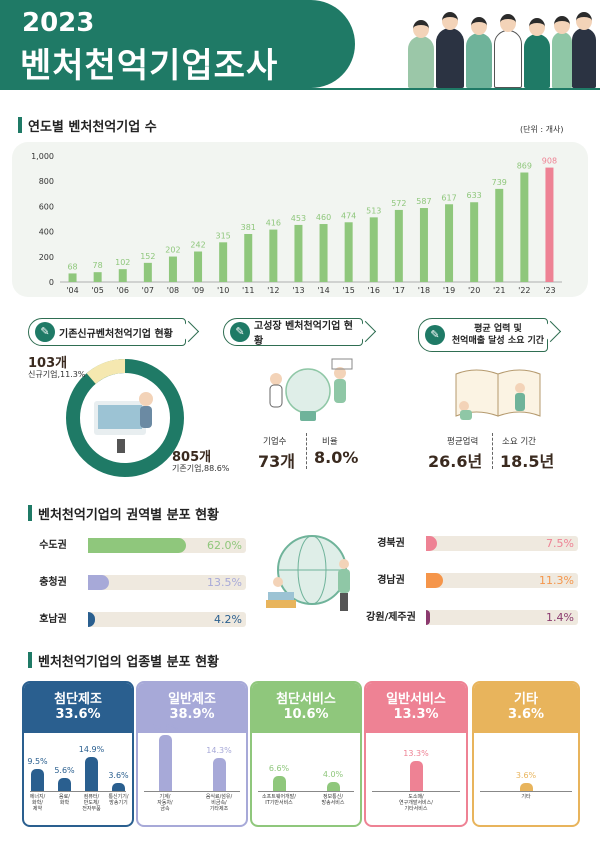  I want to click on industry-card-header: 일반서비스 13.3%, so click(416, 708).